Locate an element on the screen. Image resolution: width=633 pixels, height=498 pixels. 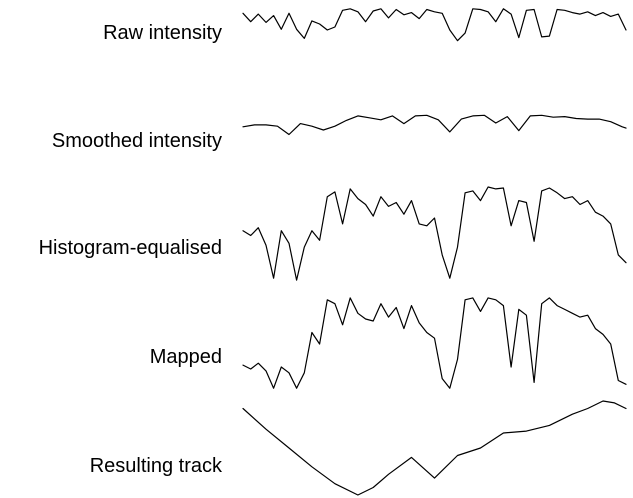
row-label-resulting-track: Resulting track is located at coordinates (155, 466).